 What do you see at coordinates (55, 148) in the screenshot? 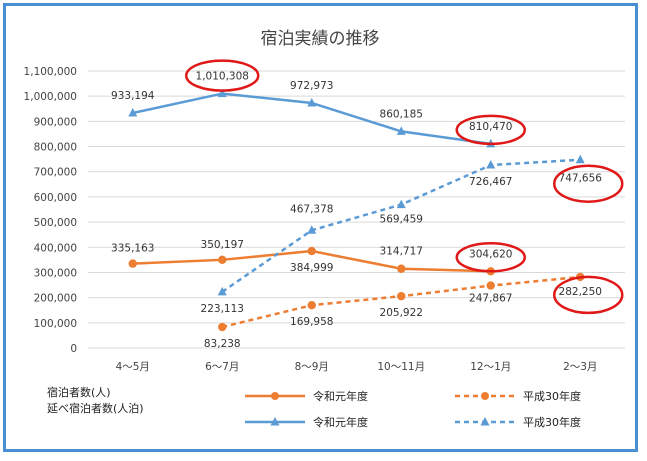
I see `y-tick-label: 800,000` at bounding box center [55, 148].